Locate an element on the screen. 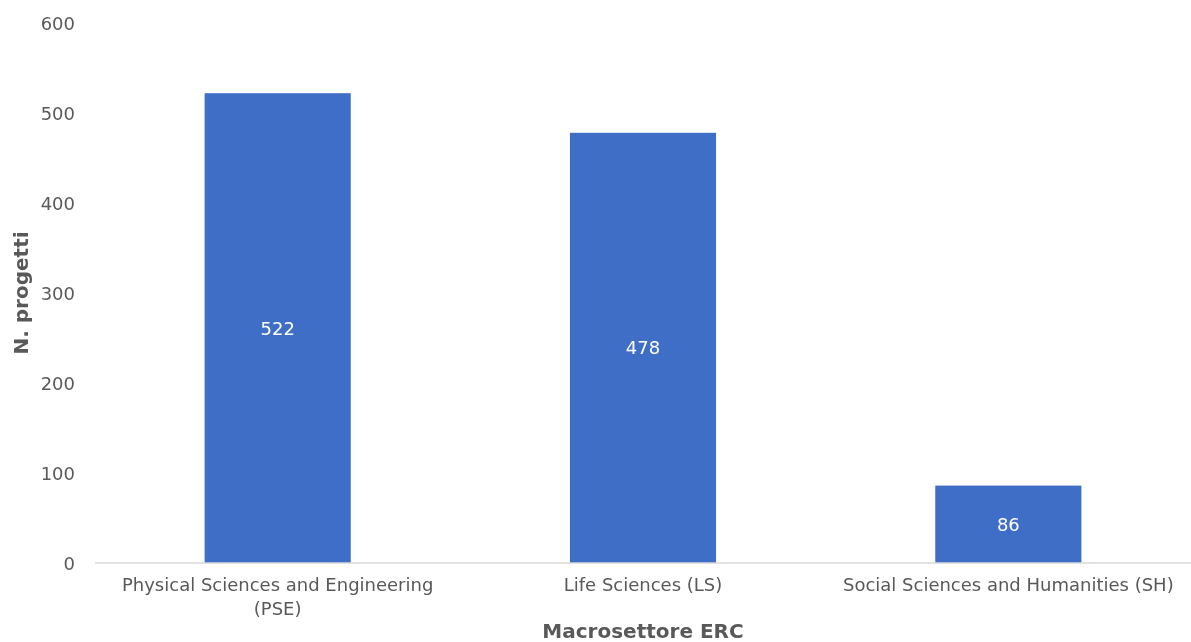 This screenshot has width=1191, height=642. y-tick-label: 200 is located at coordinates (57, 383).